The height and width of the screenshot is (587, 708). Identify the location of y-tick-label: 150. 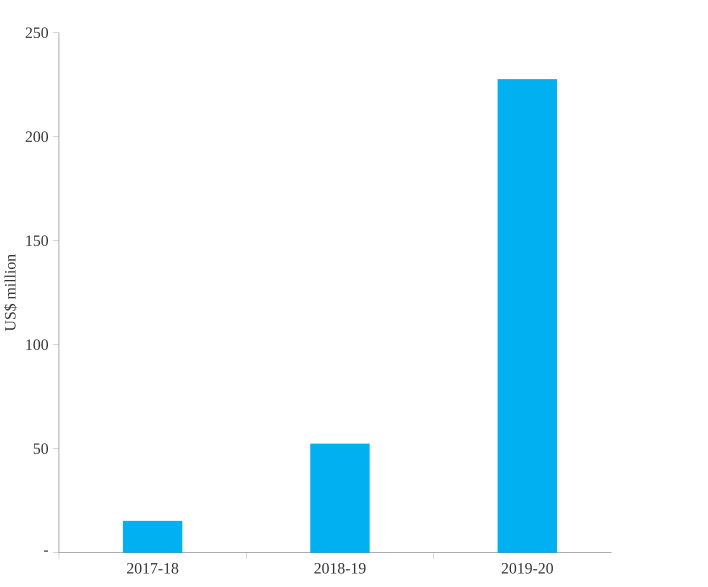
(37, 240).